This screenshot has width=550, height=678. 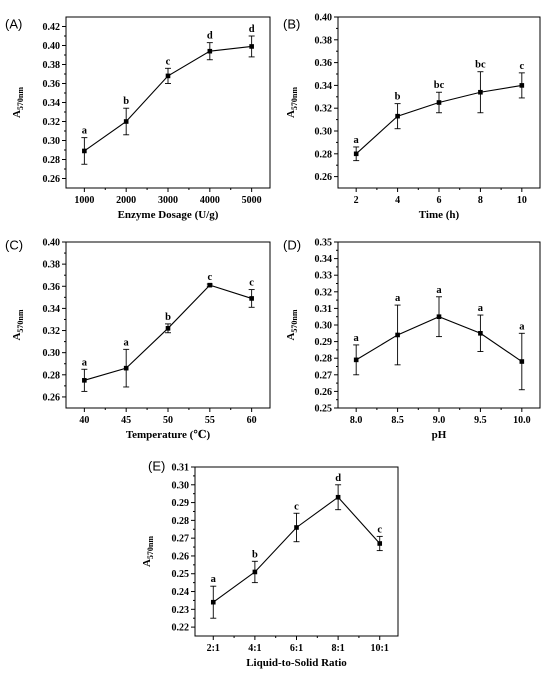 What do you see at coordinates (126, 200) in the screenshot?
I see `x-tick-label: 2000` at bounding box center [126, 200].